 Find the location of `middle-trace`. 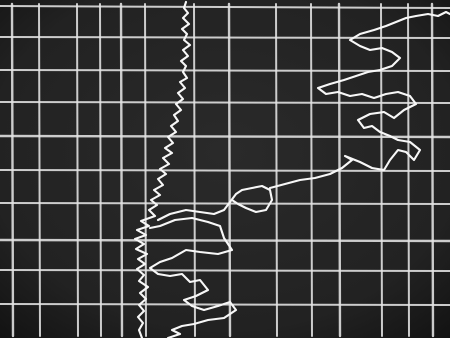

middle-trace is located at coordinates (193, 277).